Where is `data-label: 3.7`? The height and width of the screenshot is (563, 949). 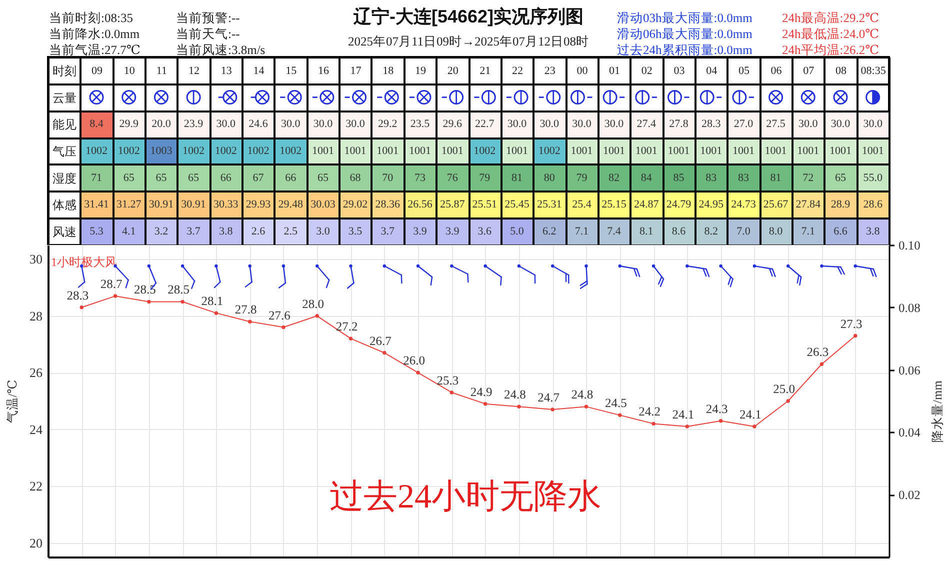 data-label: 3.7 is located at coordinates (193, 232).